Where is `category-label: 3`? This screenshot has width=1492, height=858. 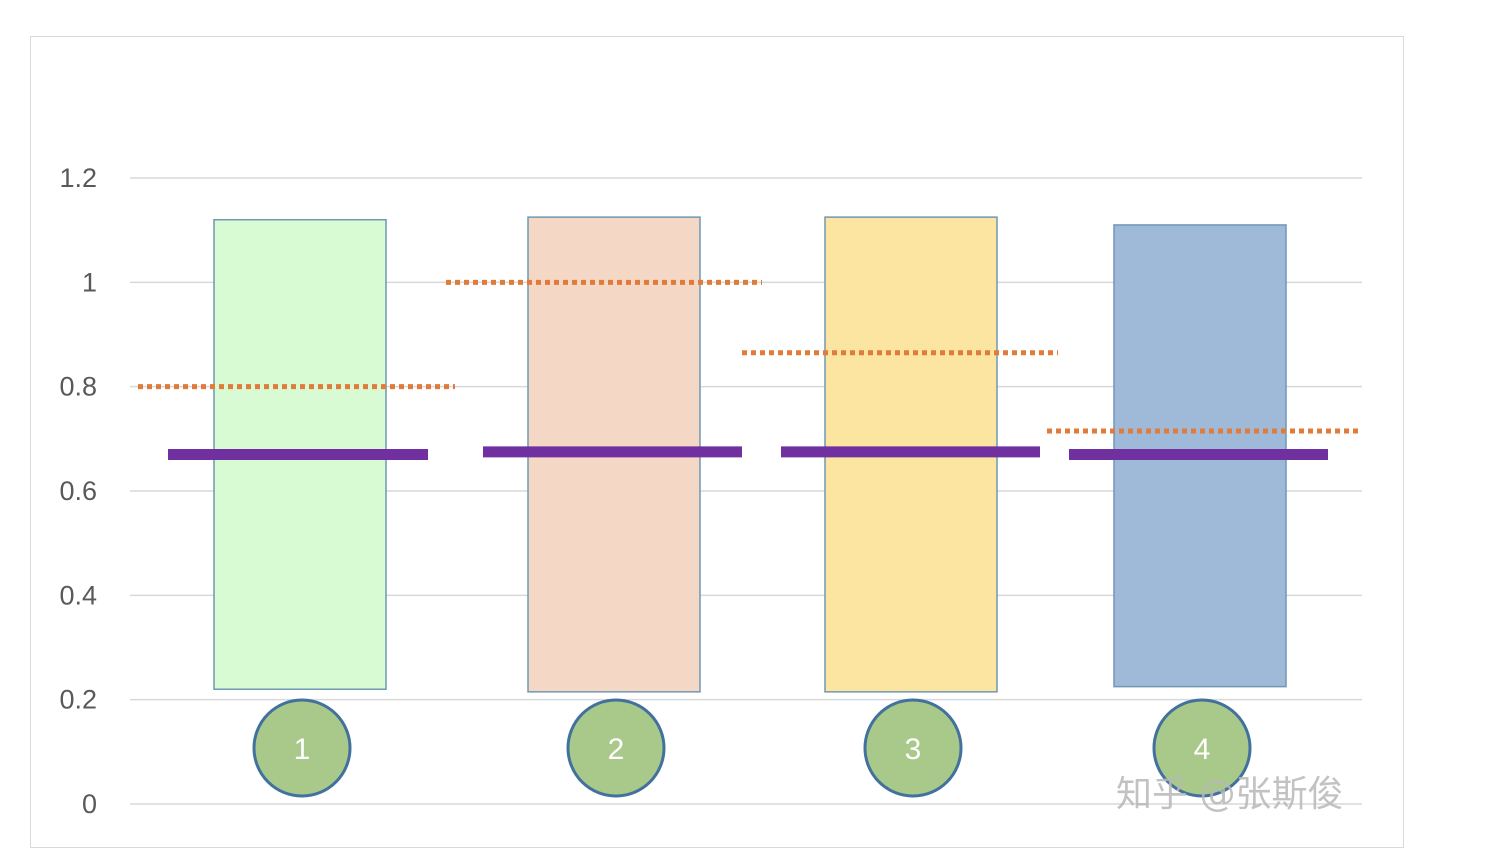
category-label: 3 is located at coordinates (913, 749).